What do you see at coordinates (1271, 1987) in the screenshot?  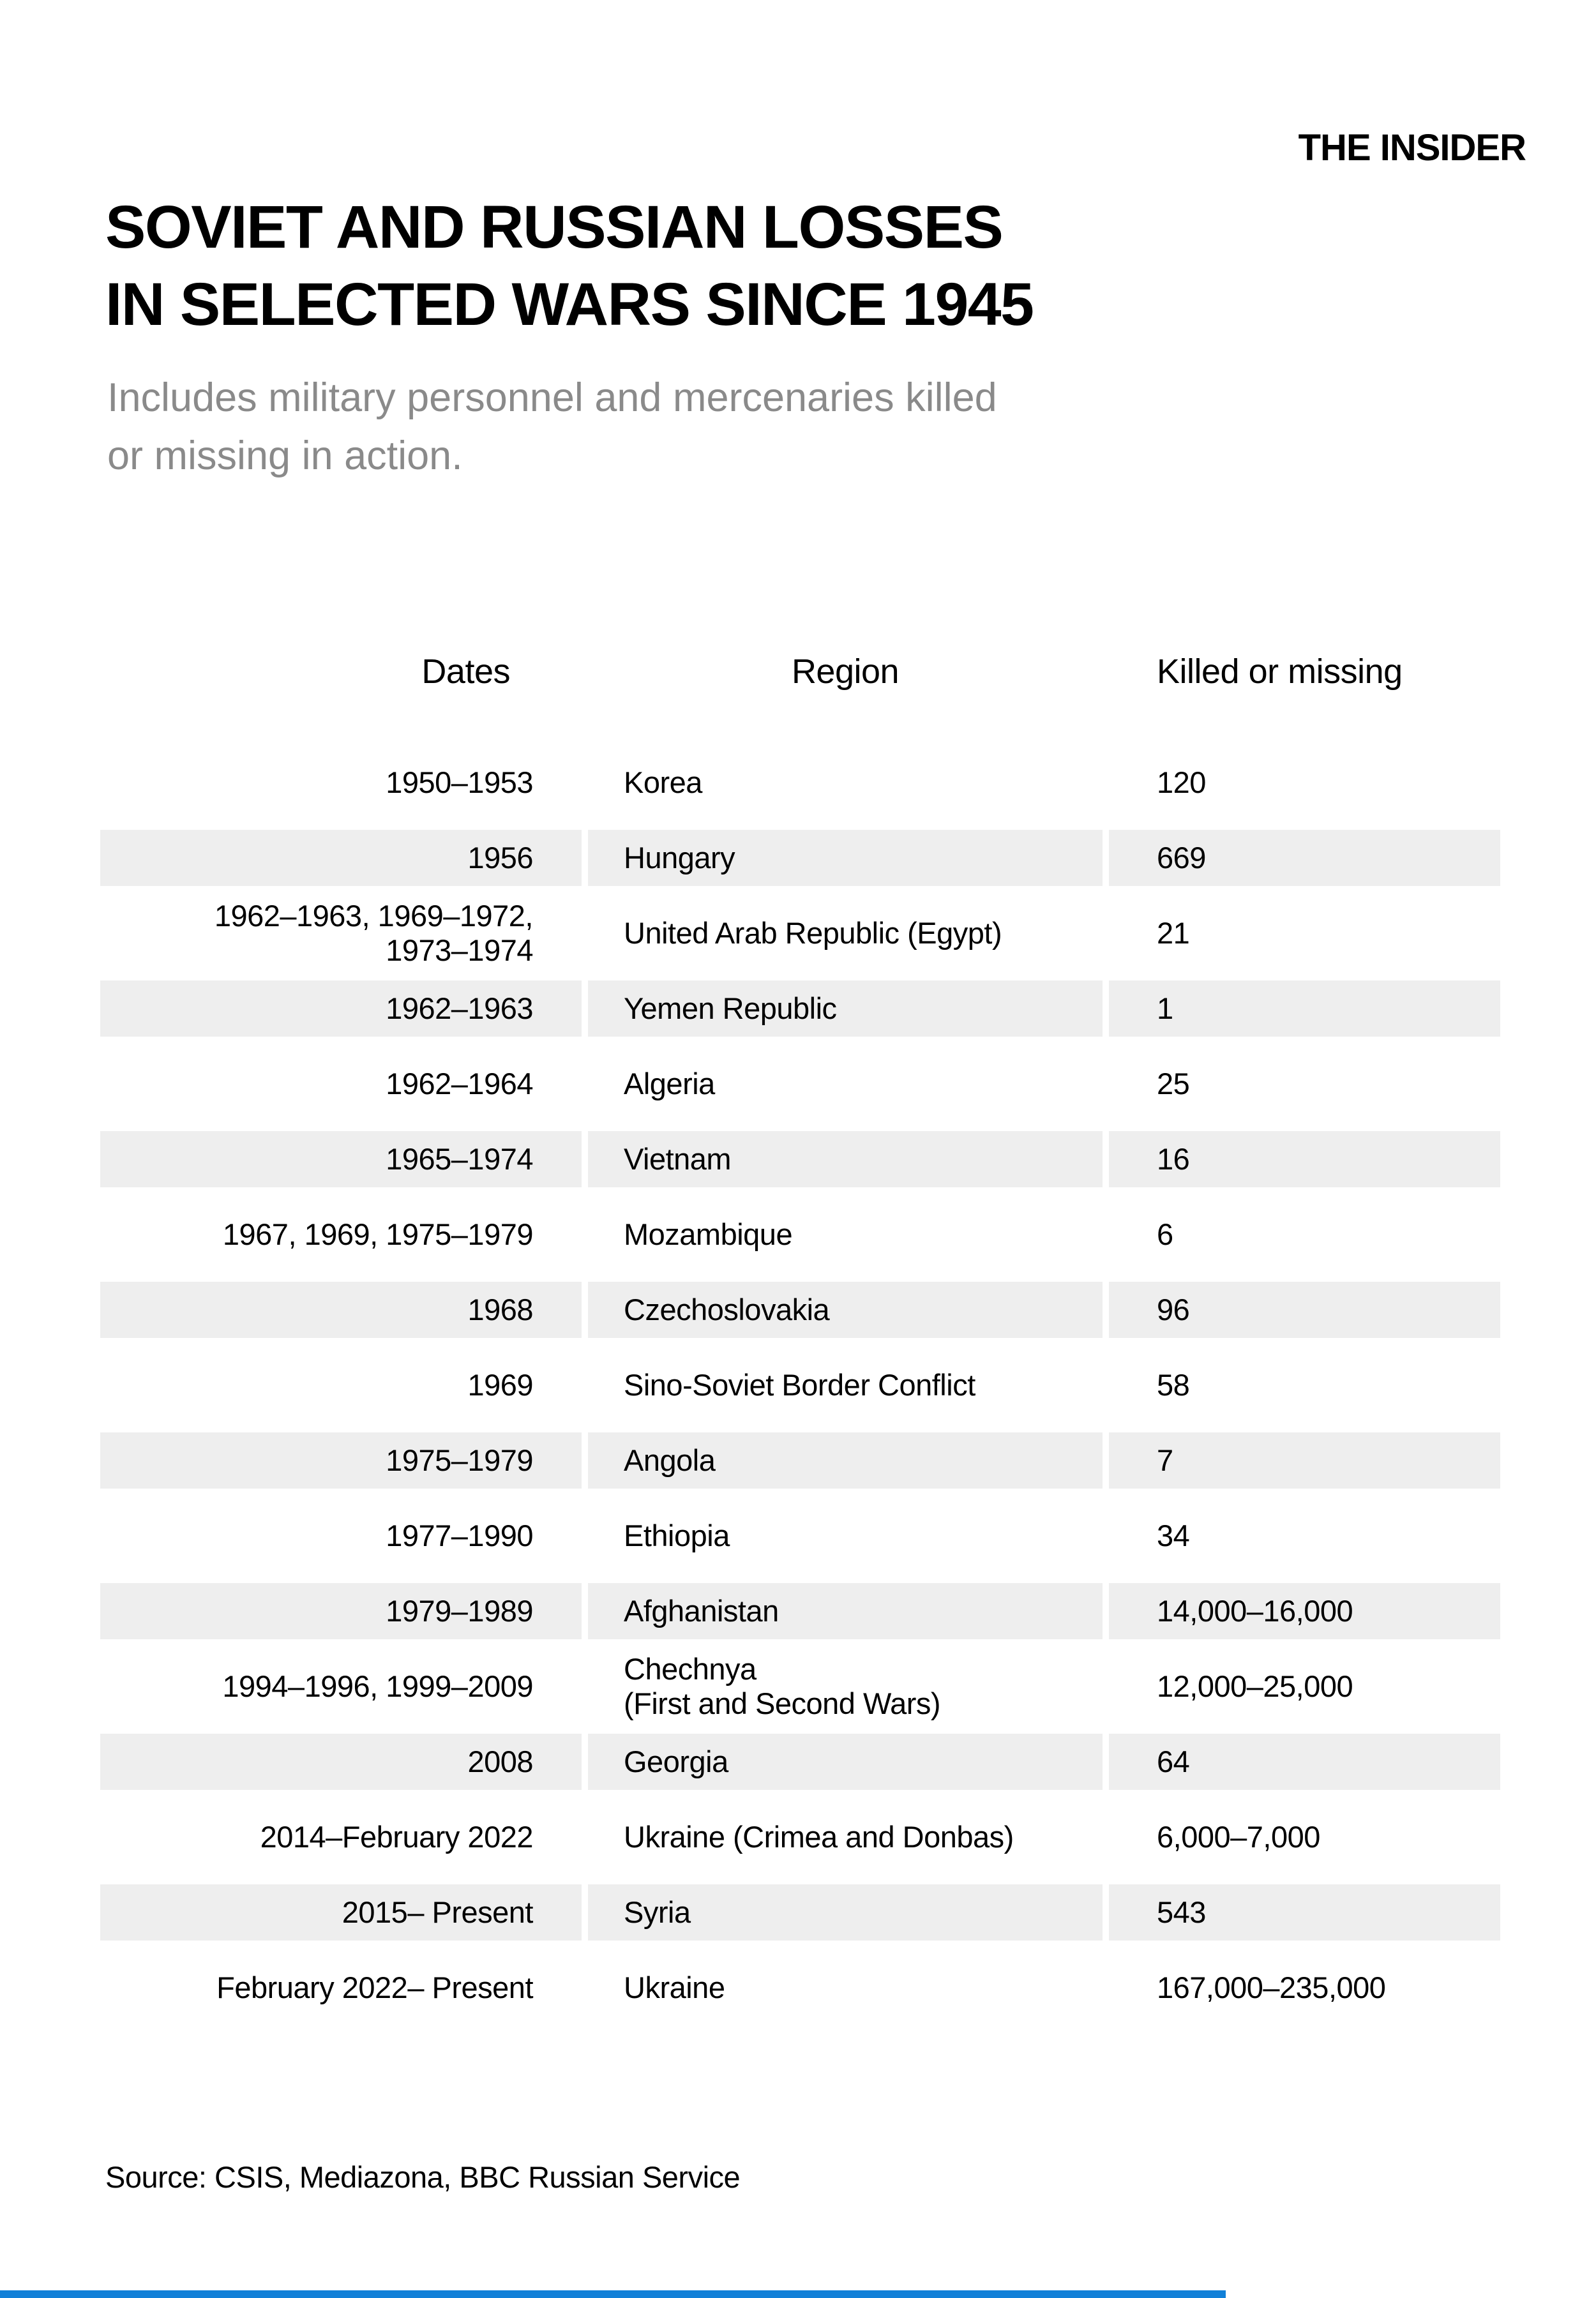 I see `killed-or-missing-cell: 167,000–235,000` at bounding box center [1271, 1987].